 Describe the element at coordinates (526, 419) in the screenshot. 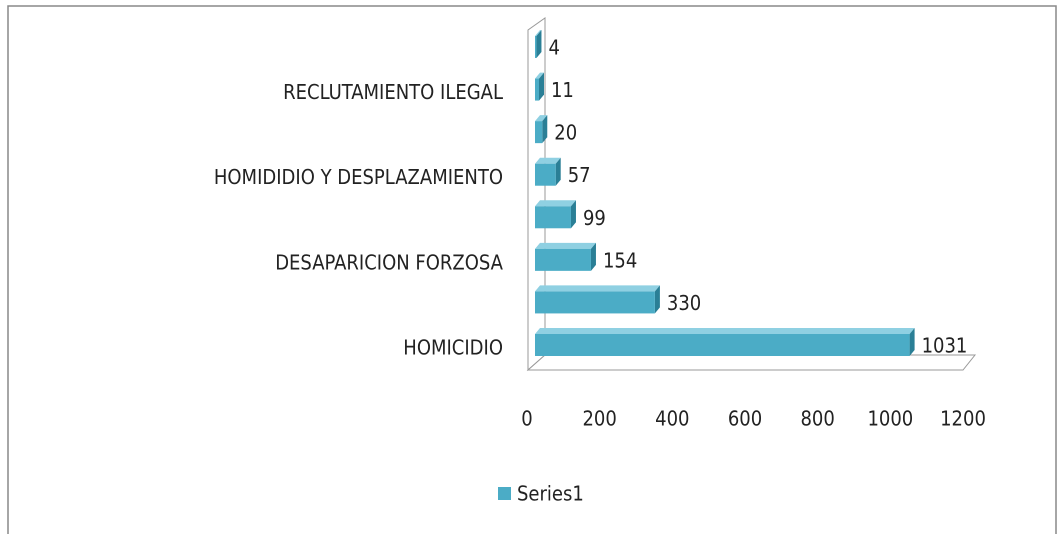

I see `x-tick-label: 0` at that location.